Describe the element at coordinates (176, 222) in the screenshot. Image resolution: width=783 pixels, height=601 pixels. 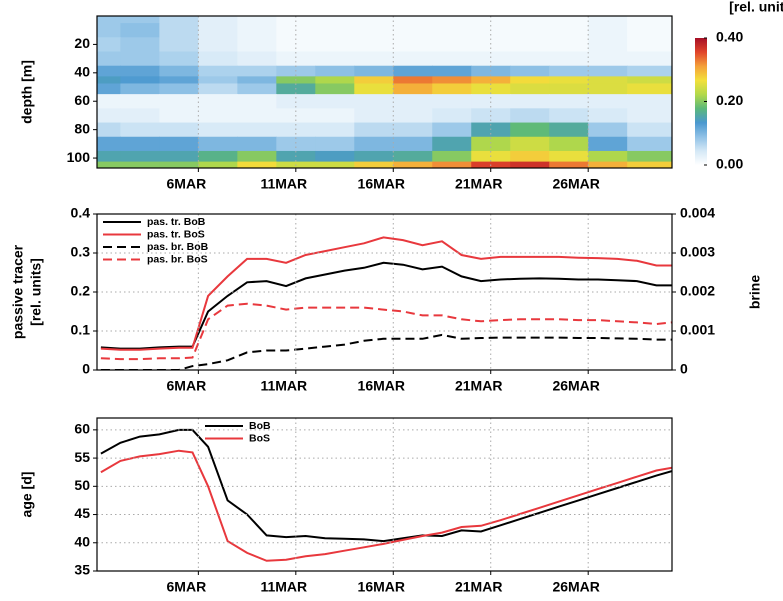
I see `legend-label: pas. tr. BoB` at that location.